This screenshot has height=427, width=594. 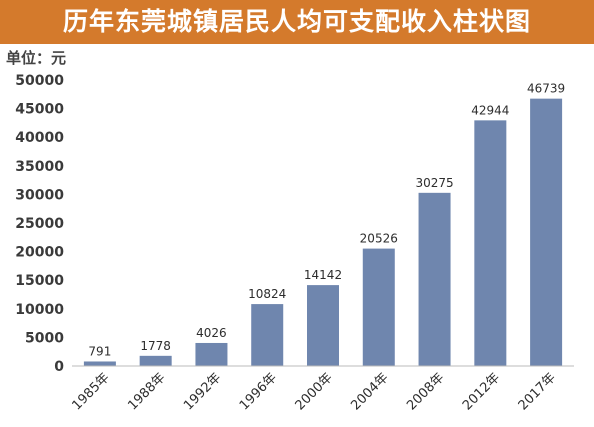 I want to click on x-tick-label: 2012年, so click(x=481, y=391).